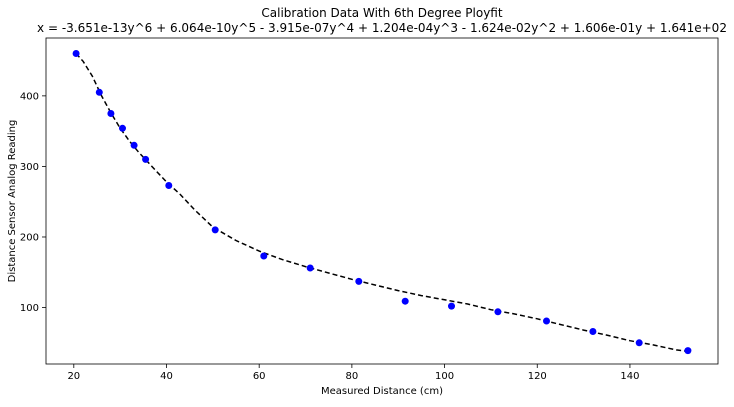  Describe the element at coordinates (29, 237) in the screenshot. I see `y-tick-label: 200` at that location.